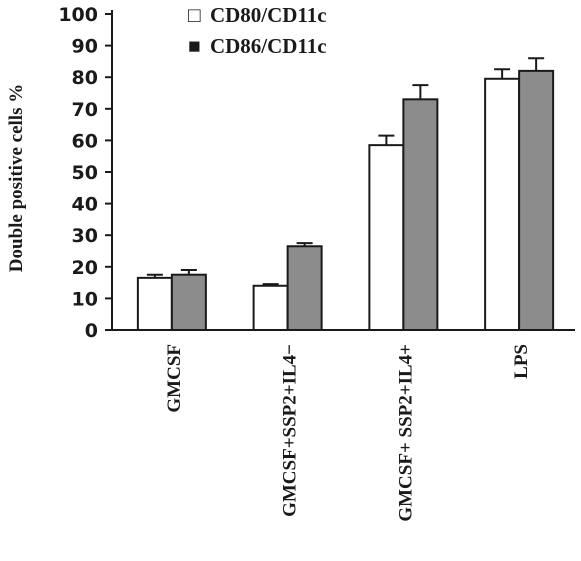  What do you see at coordinates (16, 178) in the screenshot?
I see `y-axis-label: Double positive cells %` at bounding box center [16, 178].